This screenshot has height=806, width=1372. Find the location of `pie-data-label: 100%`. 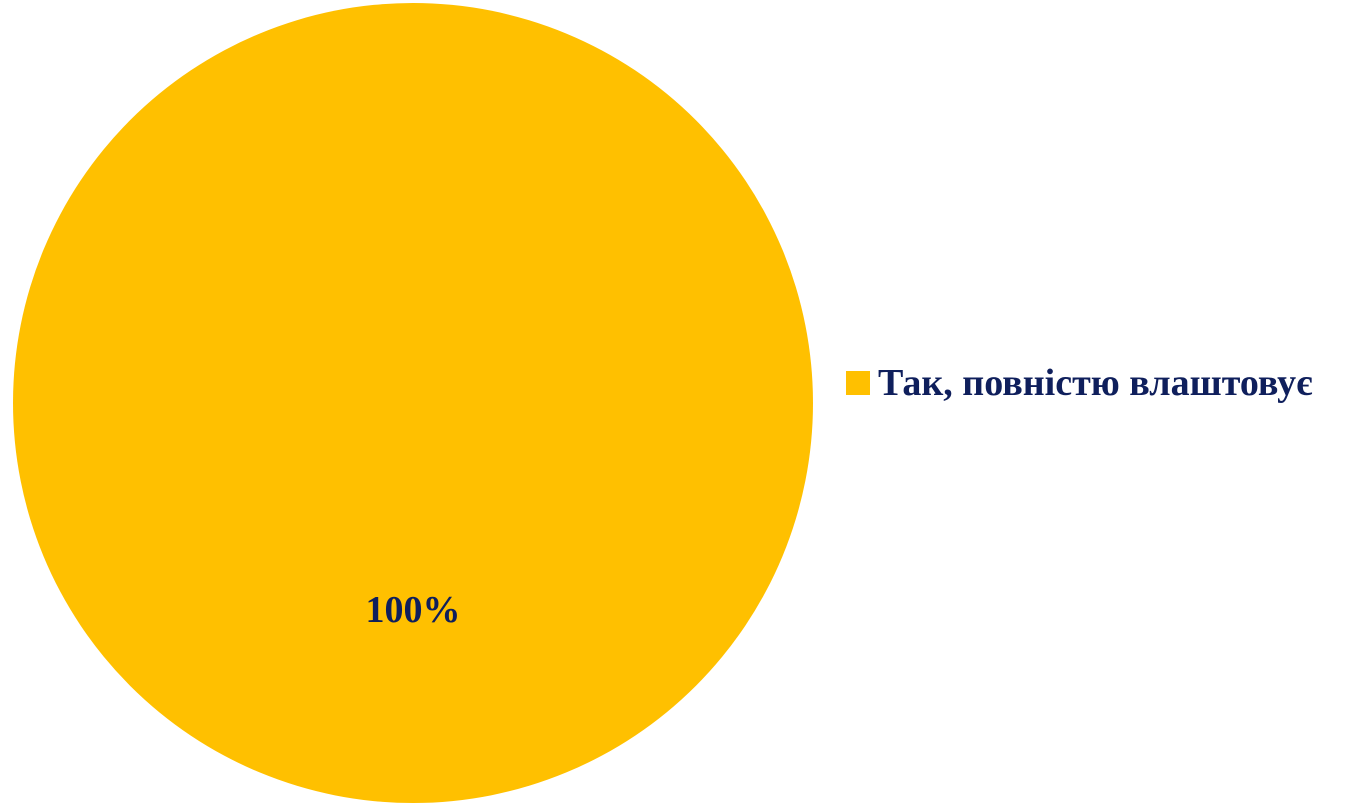

pie-data-label: 100% is located at coordinates (413, 610).